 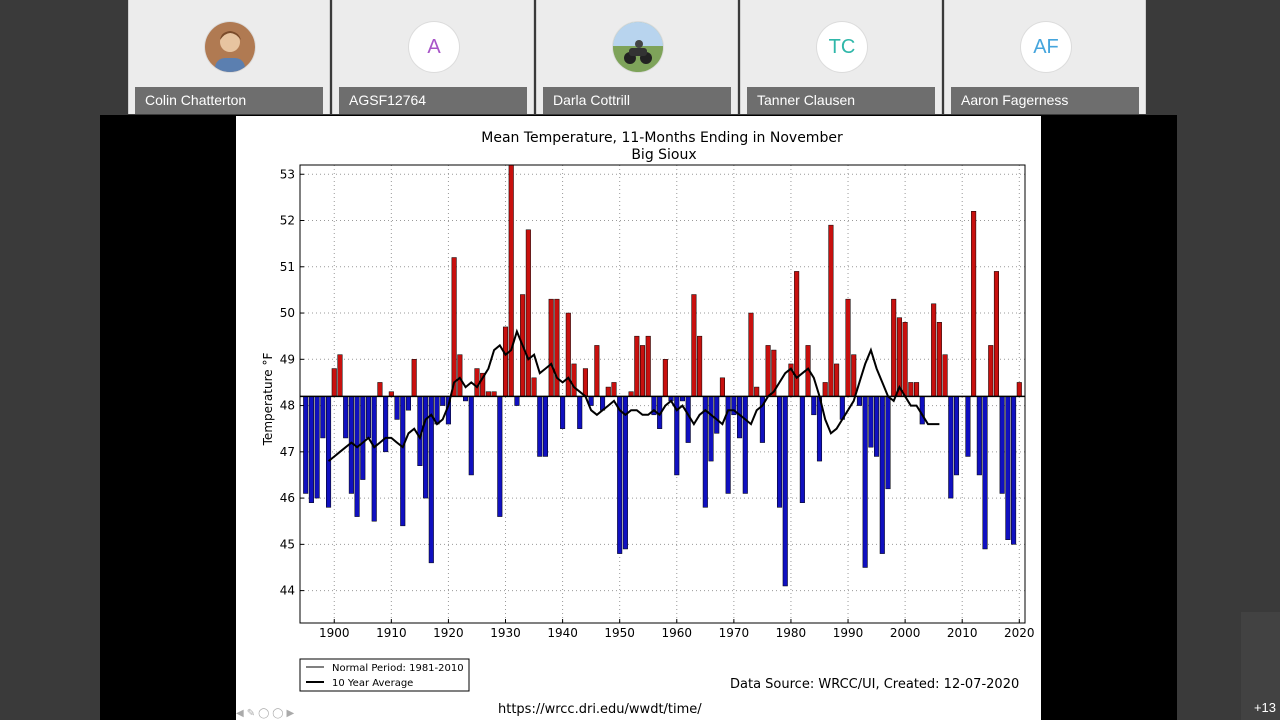 I want to click on x-tick-label: 1980, so click(x=791, y=633).